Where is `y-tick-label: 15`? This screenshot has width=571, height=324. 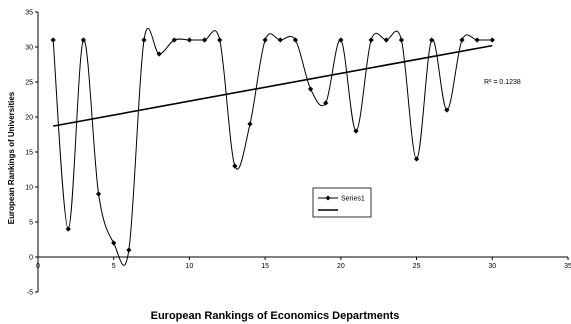 y-tick-label: 15 is located at coordinates (29, 153).